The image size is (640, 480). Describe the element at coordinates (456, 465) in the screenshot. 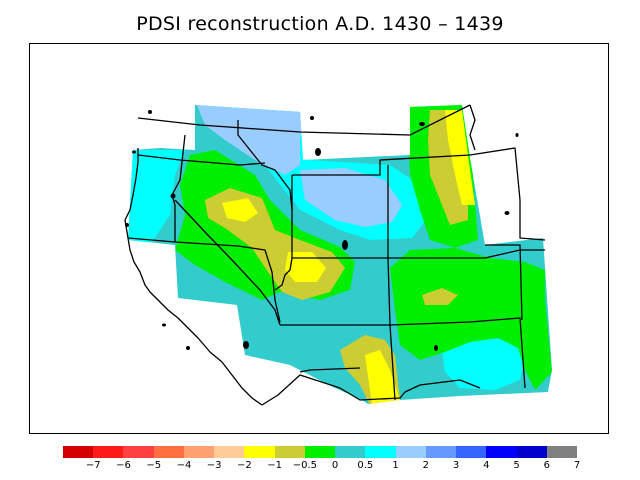

I see `legend-tick-label: 3` at that location.